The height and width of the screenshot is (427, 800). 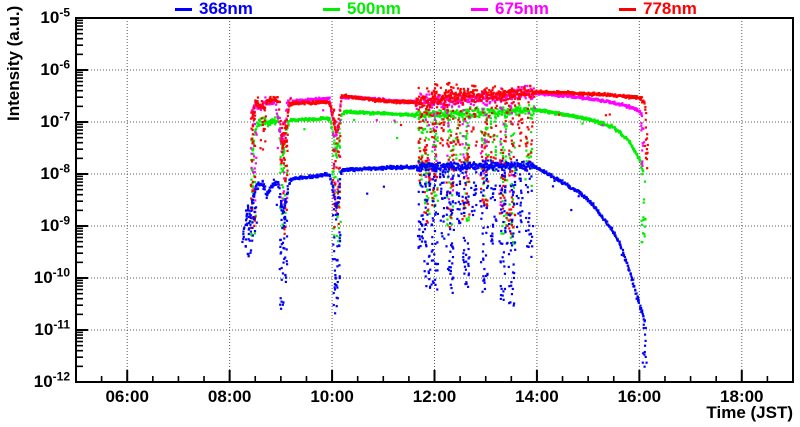 What do you see at coordinates (749, 412) in the screenshot?
I see `x-axis-title: Time (JST)` at bounding box center [749, 412].